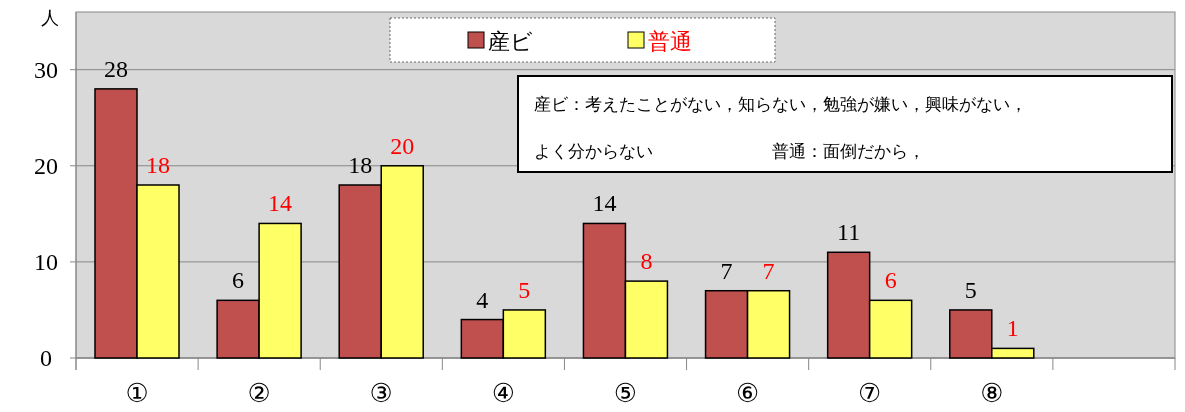  Describe the element at coordinates (510, 41) in the screenshot. I see `legend-label: 産ビ` at that location.